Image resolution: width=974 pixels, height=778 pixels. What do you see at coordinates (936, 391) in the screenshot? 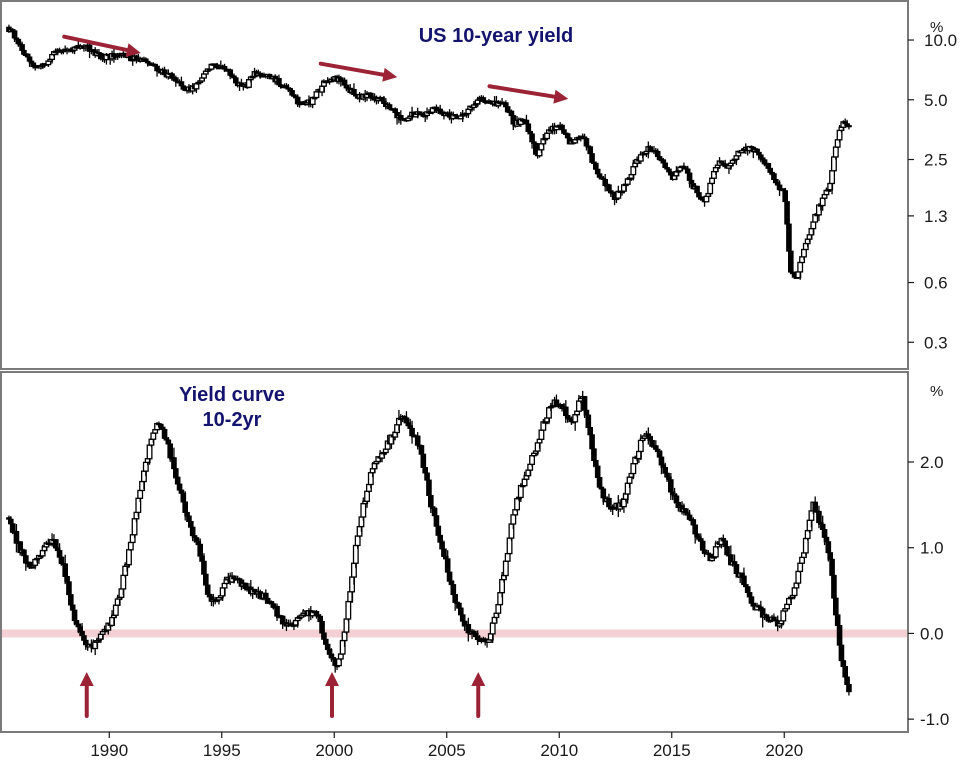
I see `bottom-unit-label: %` at bounding box center [936, 391].